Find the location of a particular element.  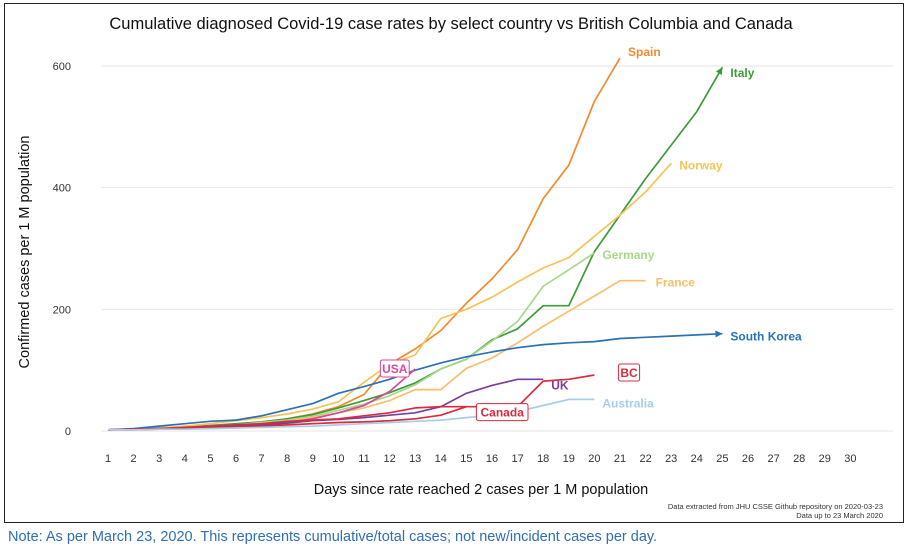

x-tick-label: 22 is located at coordinates (645, 459).